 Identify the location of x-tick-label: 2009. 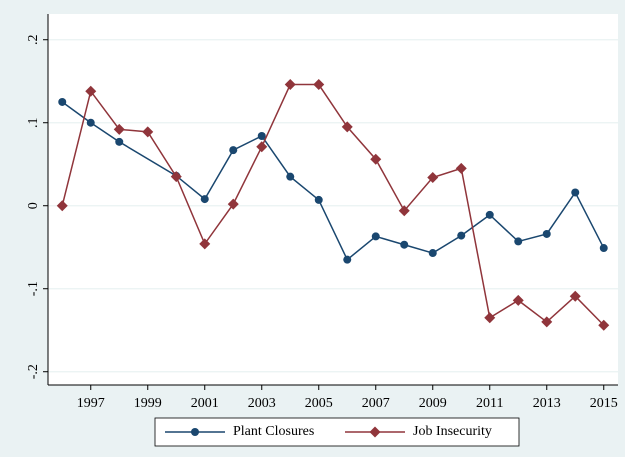
(433, 403).